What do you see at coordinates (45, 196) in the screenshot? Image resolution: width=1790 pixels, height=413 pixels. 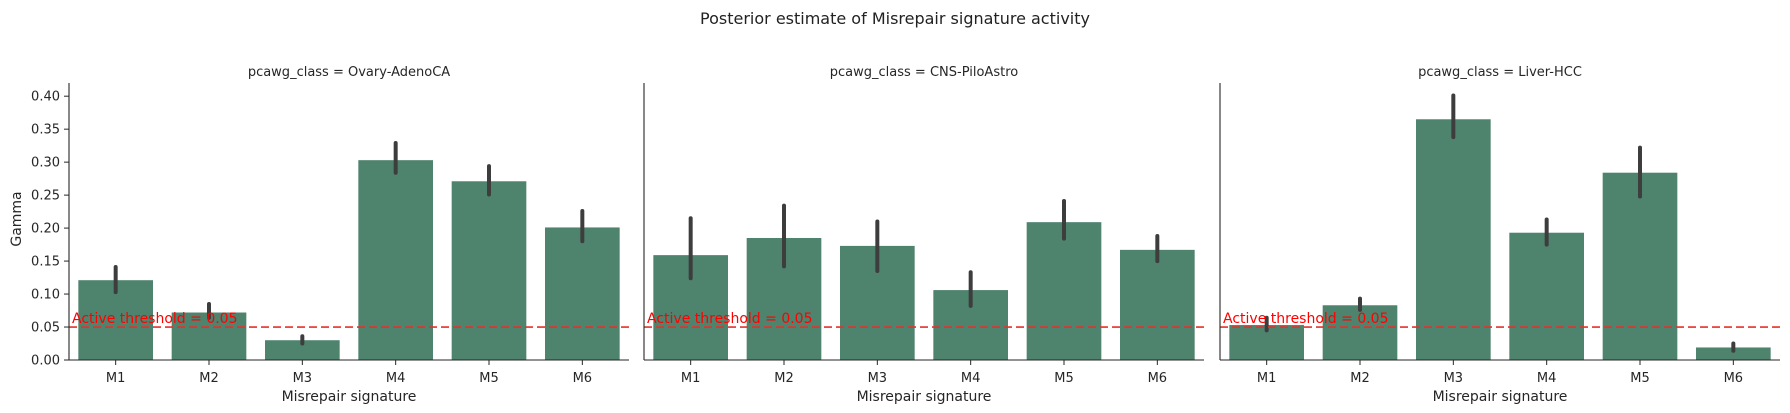 I see `y-tick-label: 0.25` at bounding box center [45, 196].